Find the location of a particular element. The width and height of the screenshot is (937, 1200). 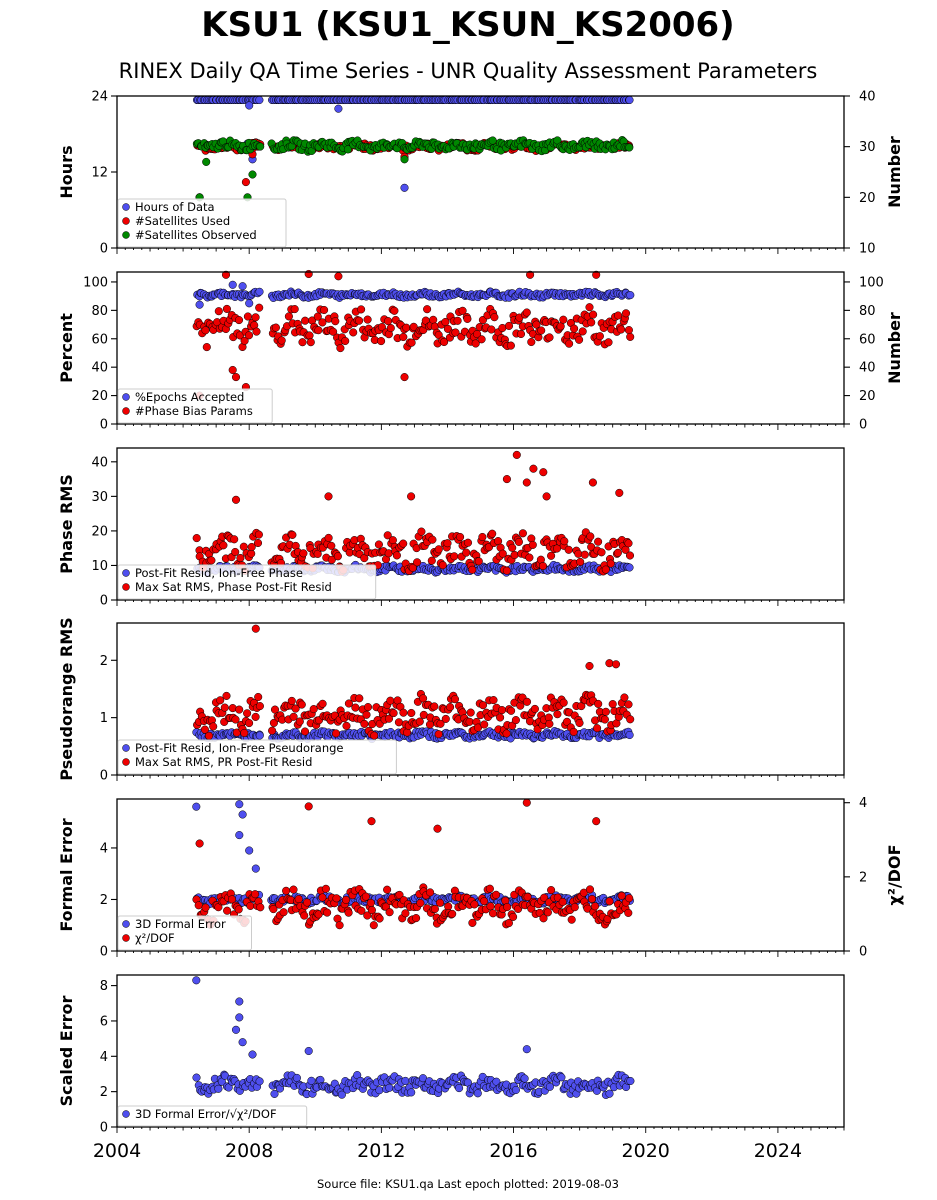

legend-label: Max Sat RMS, Phase Post-Fit Resid is located at coordinates (233, 587).